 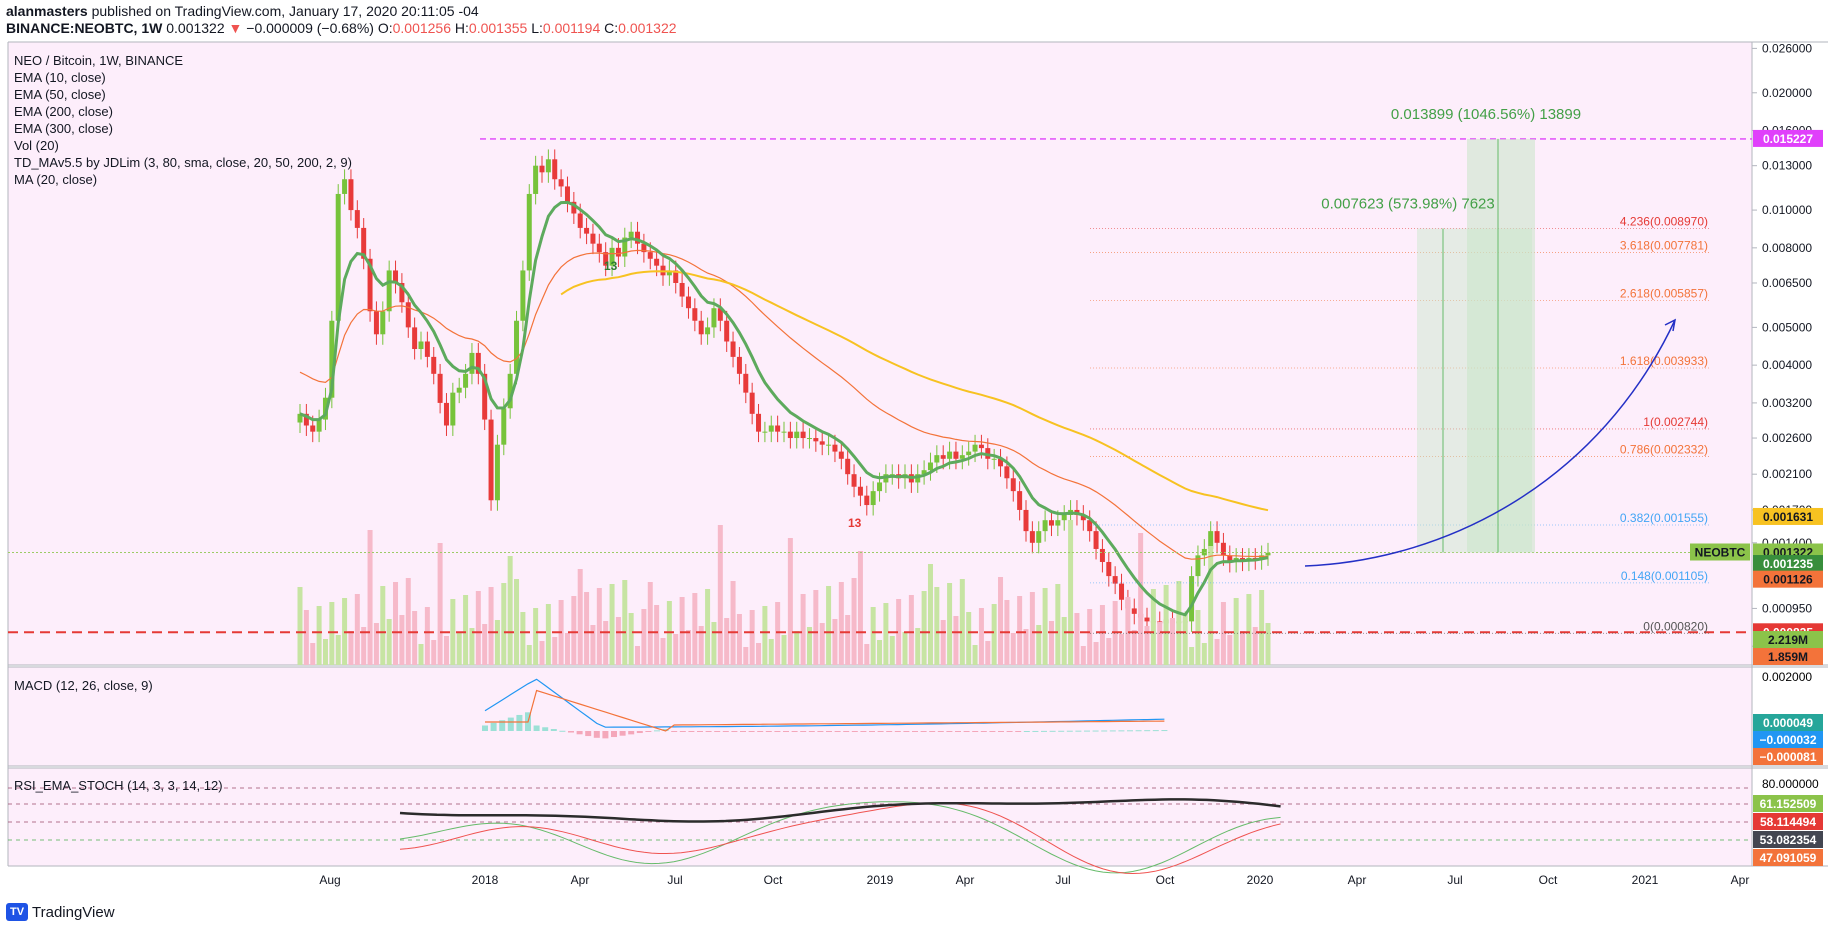 What do you see at coordinates (1788, 723) in the screenshot?
I see `badge-macd-hist-text: 0.000049` at bounding box center [1788, 723].